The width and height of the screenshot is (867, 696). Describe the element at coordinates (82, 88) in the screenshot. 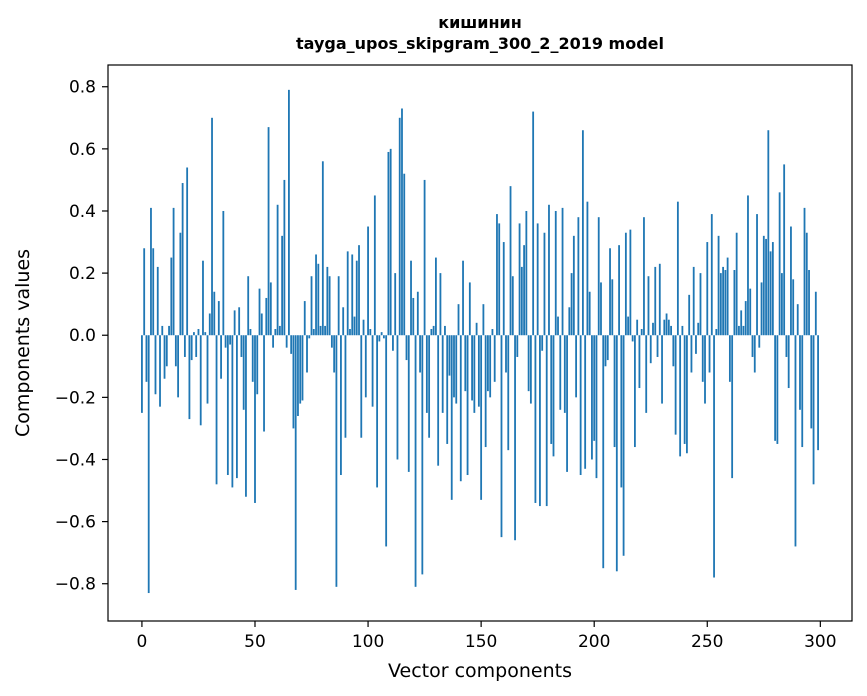

I see `y-tick-label: 0.8` at that location.